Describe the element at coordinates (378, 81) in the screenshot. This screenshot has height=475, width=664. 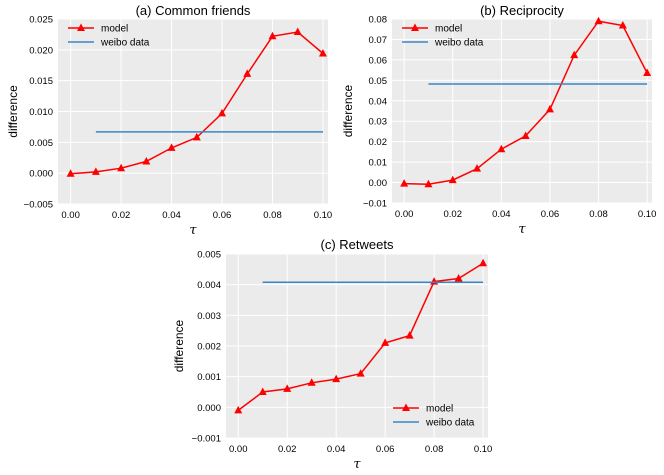
I see `y-tick-label: 0.05` at that location.